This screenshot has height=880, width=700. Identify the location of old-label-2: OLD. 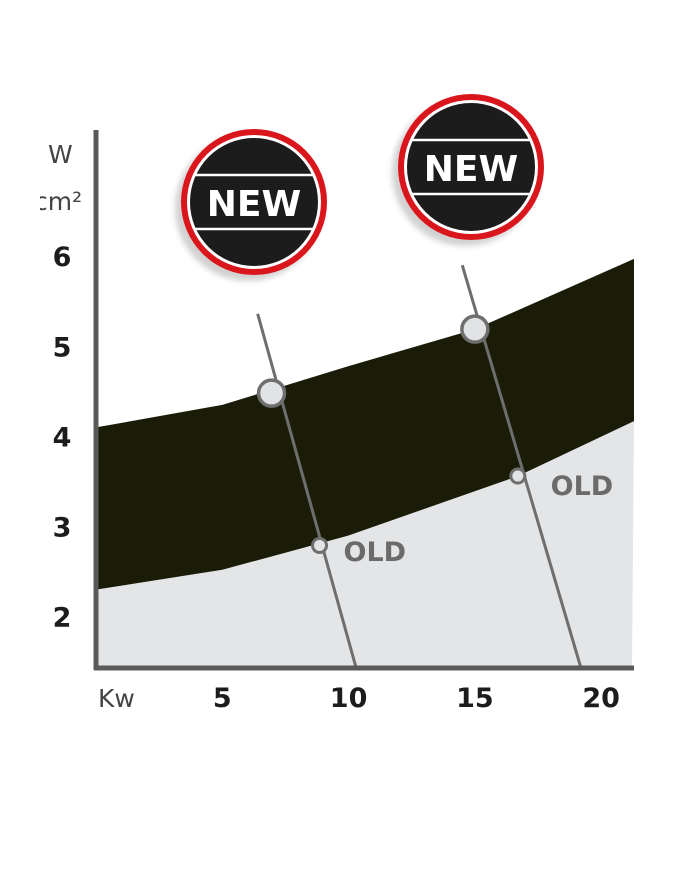
(582, 486).